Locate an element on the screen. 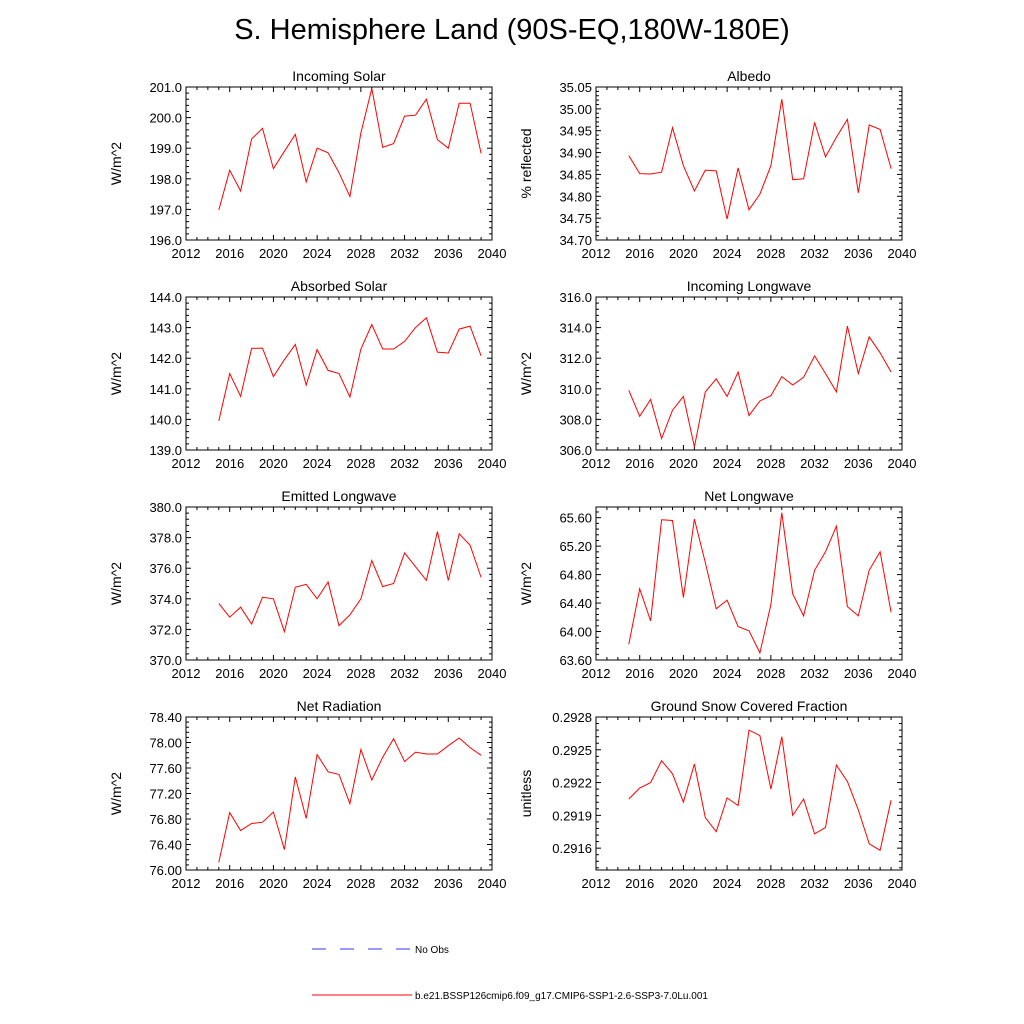  y-tick-label: 0.2922 is located at coordinates (572, 783).